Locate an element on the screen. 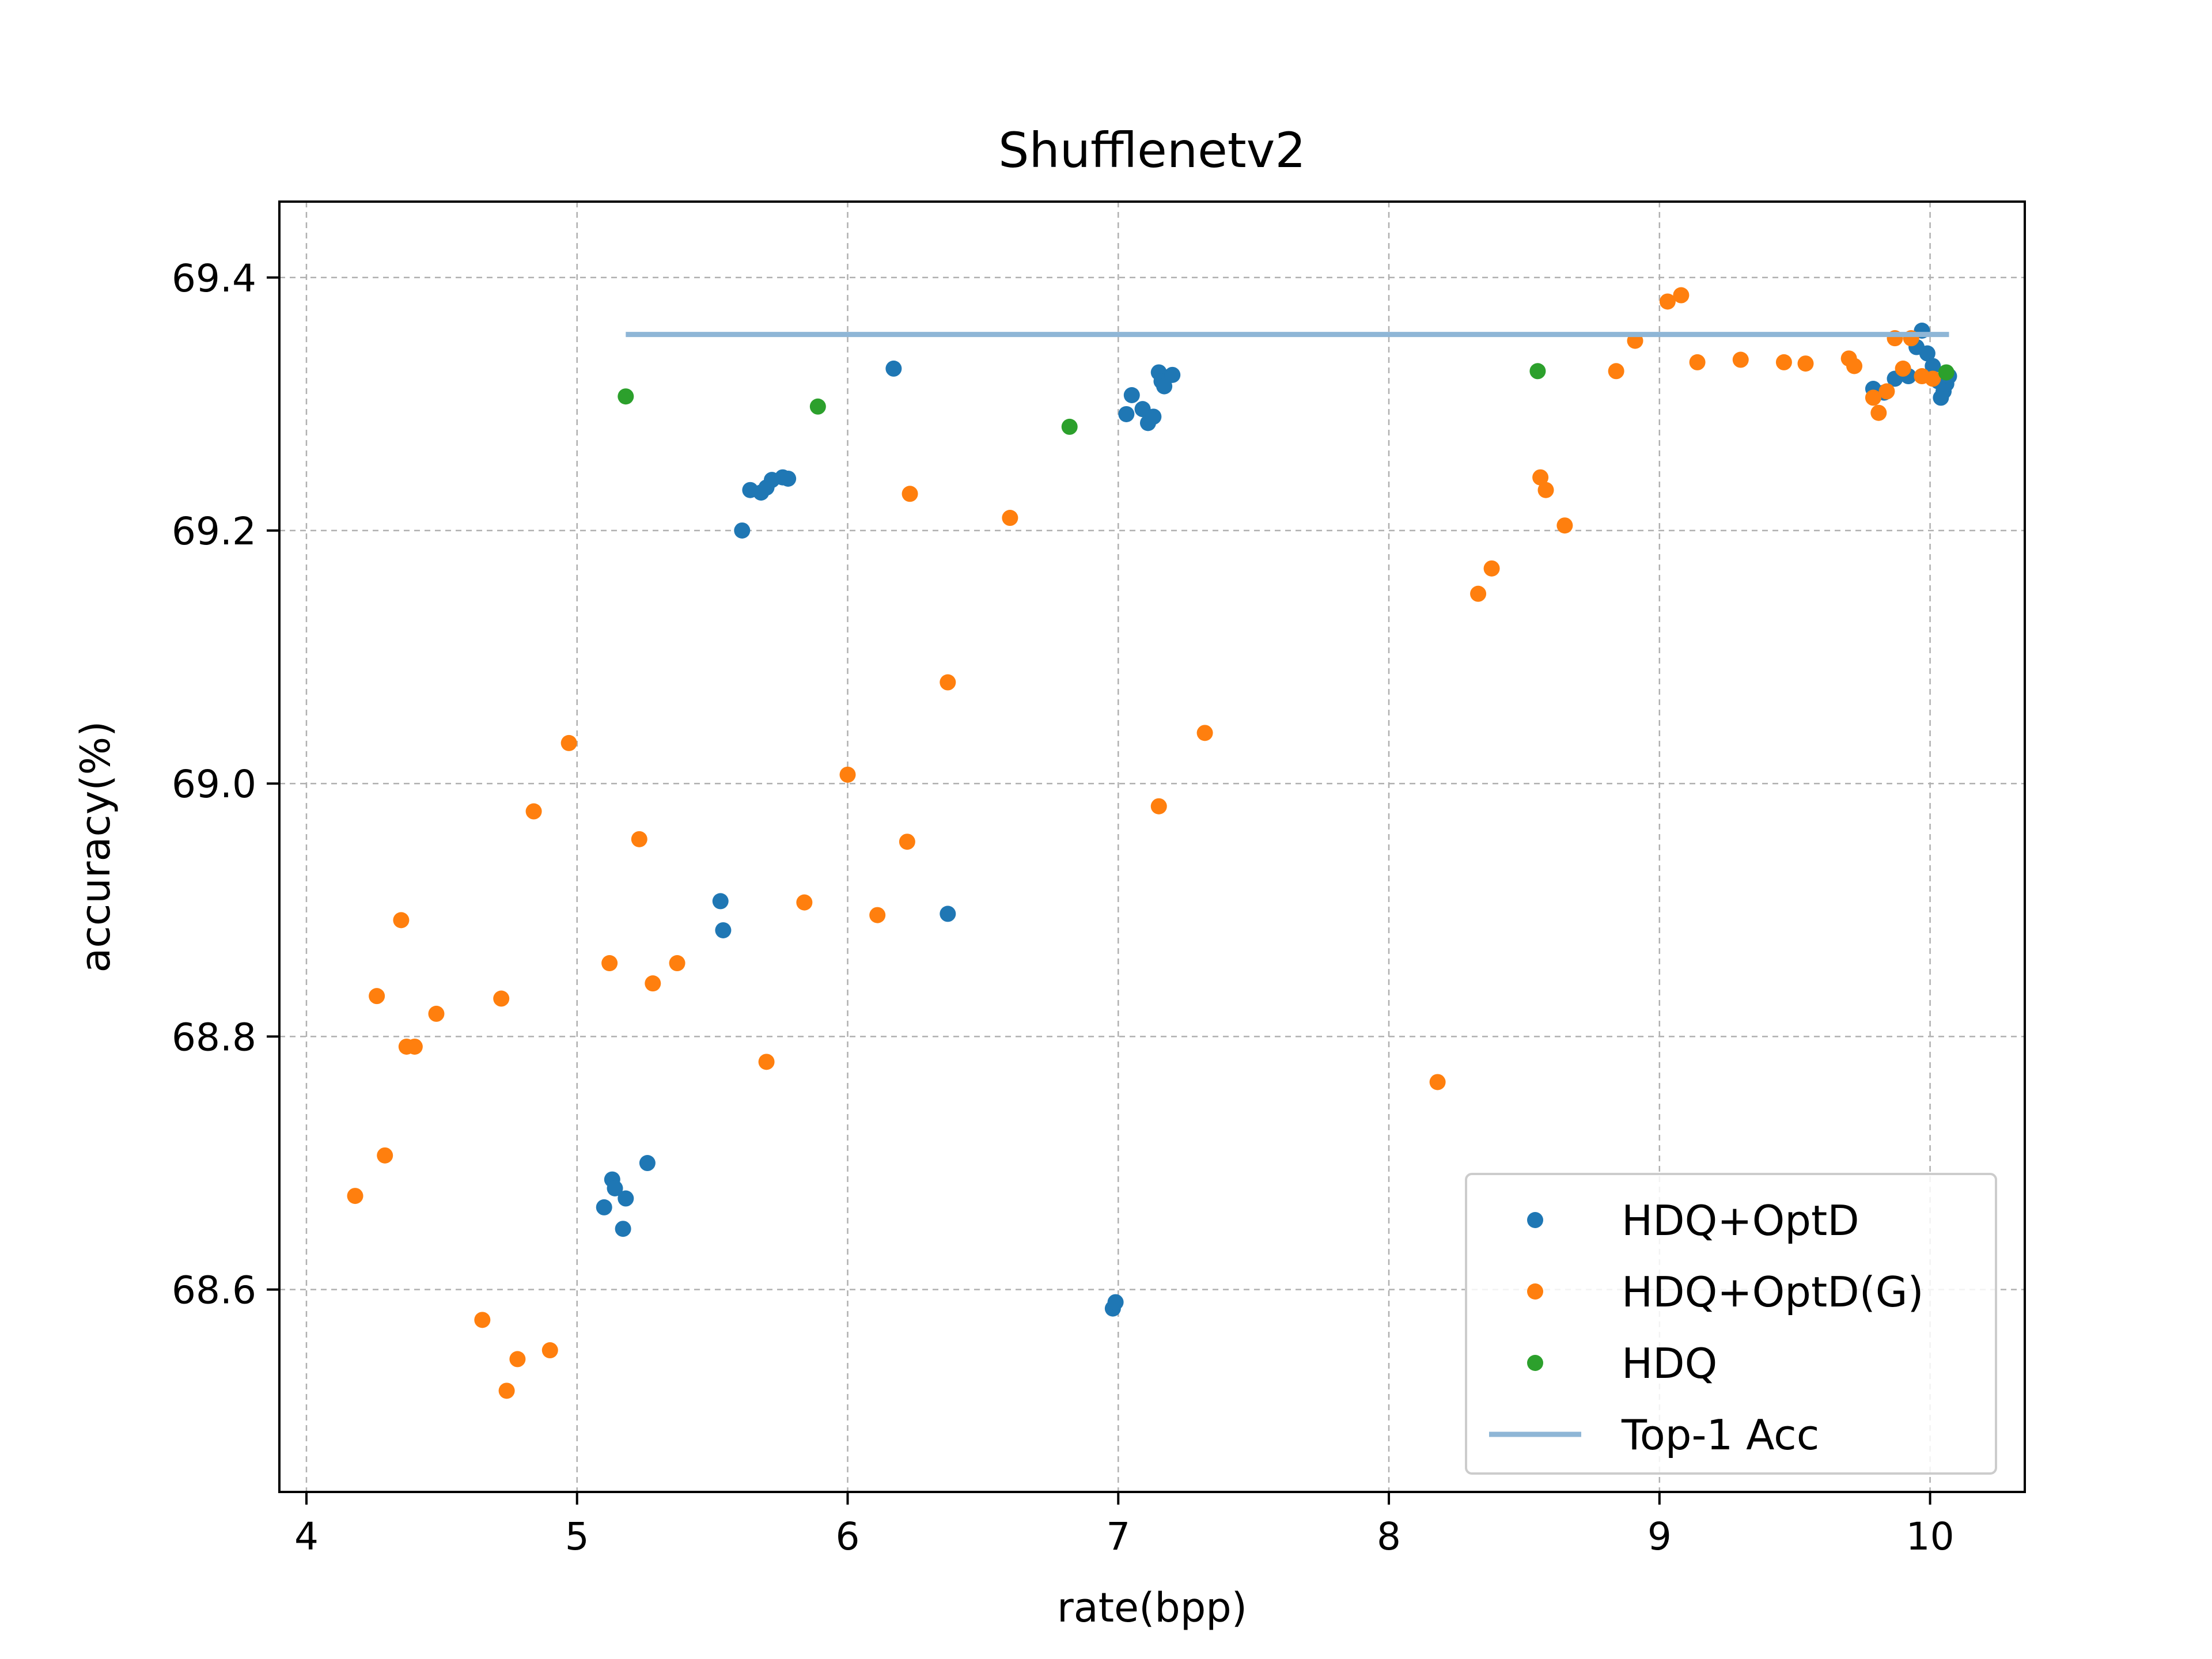 This screenshot has width=2212, height=1659. legend-label: HDQ+OptD(G) is located at coordinates (1773, 1292).